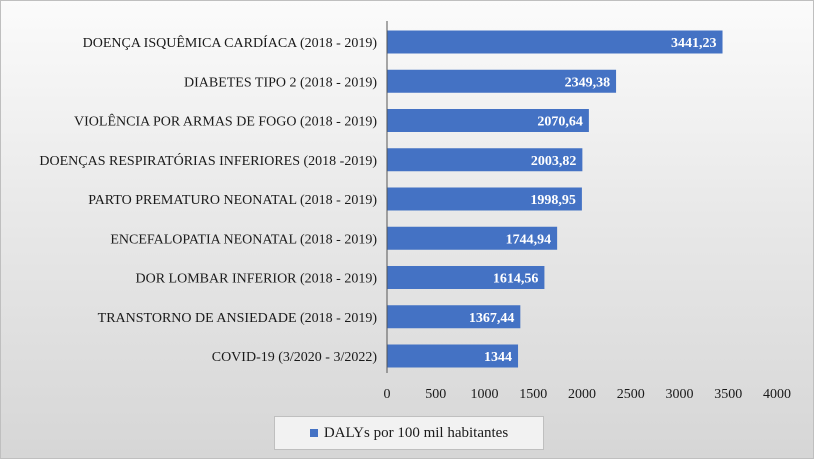 Image resolution: width=814 pixels, height=459 pixels. I want to click on category-label: COVID-19 (3/2020 - 3/2022), so click(295, 357).